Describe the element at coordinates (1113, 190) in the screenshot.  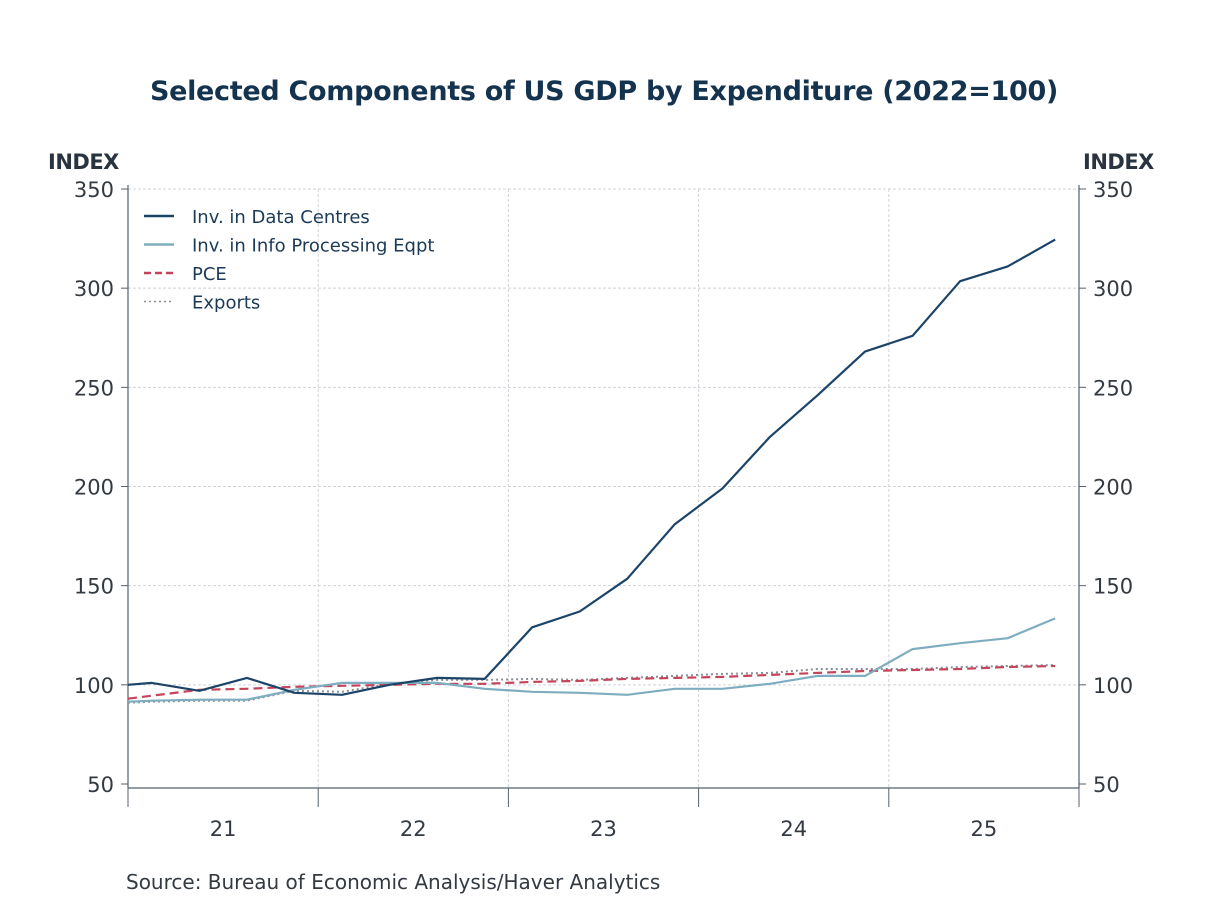
I see `y-tick-label-right: 350` at that location.